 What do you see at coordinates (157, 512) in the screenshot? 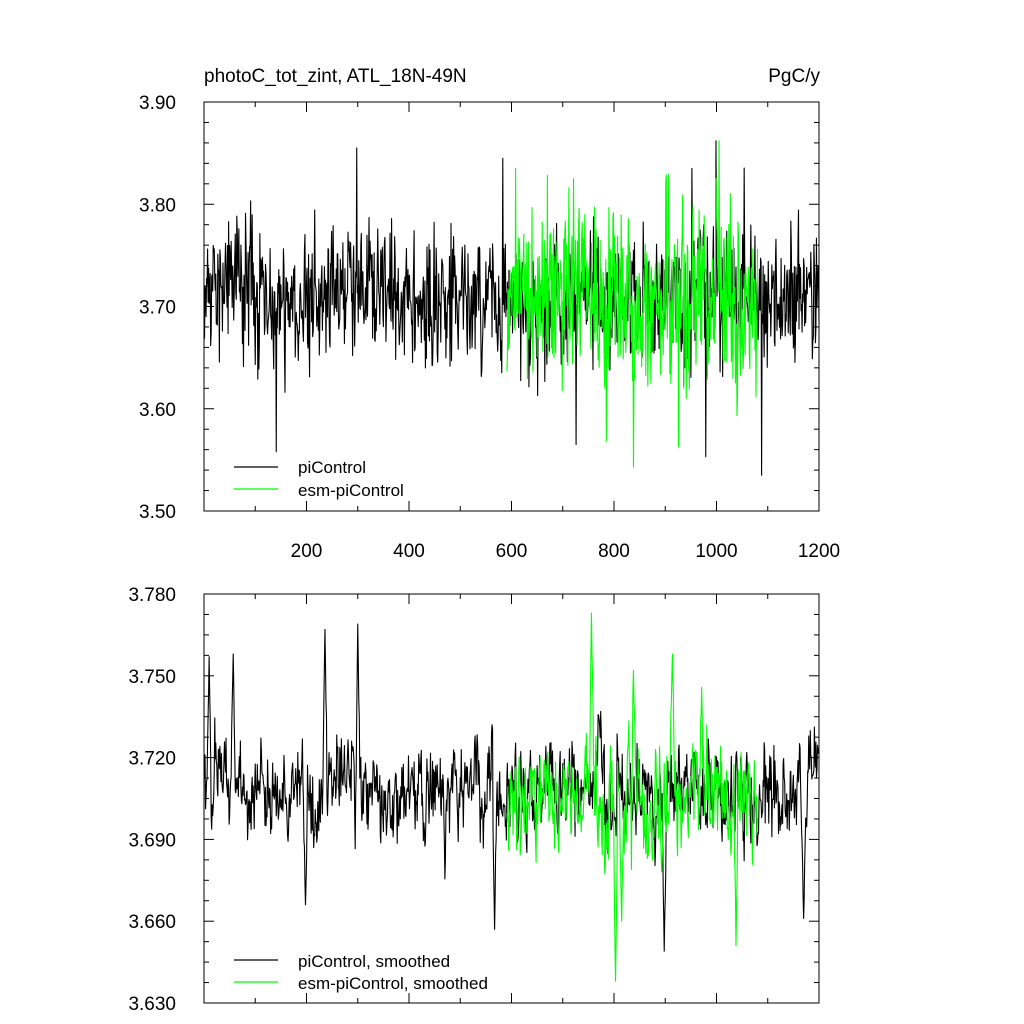
I see `y-tick-label: 3.50` at bounding box center [157, 512].